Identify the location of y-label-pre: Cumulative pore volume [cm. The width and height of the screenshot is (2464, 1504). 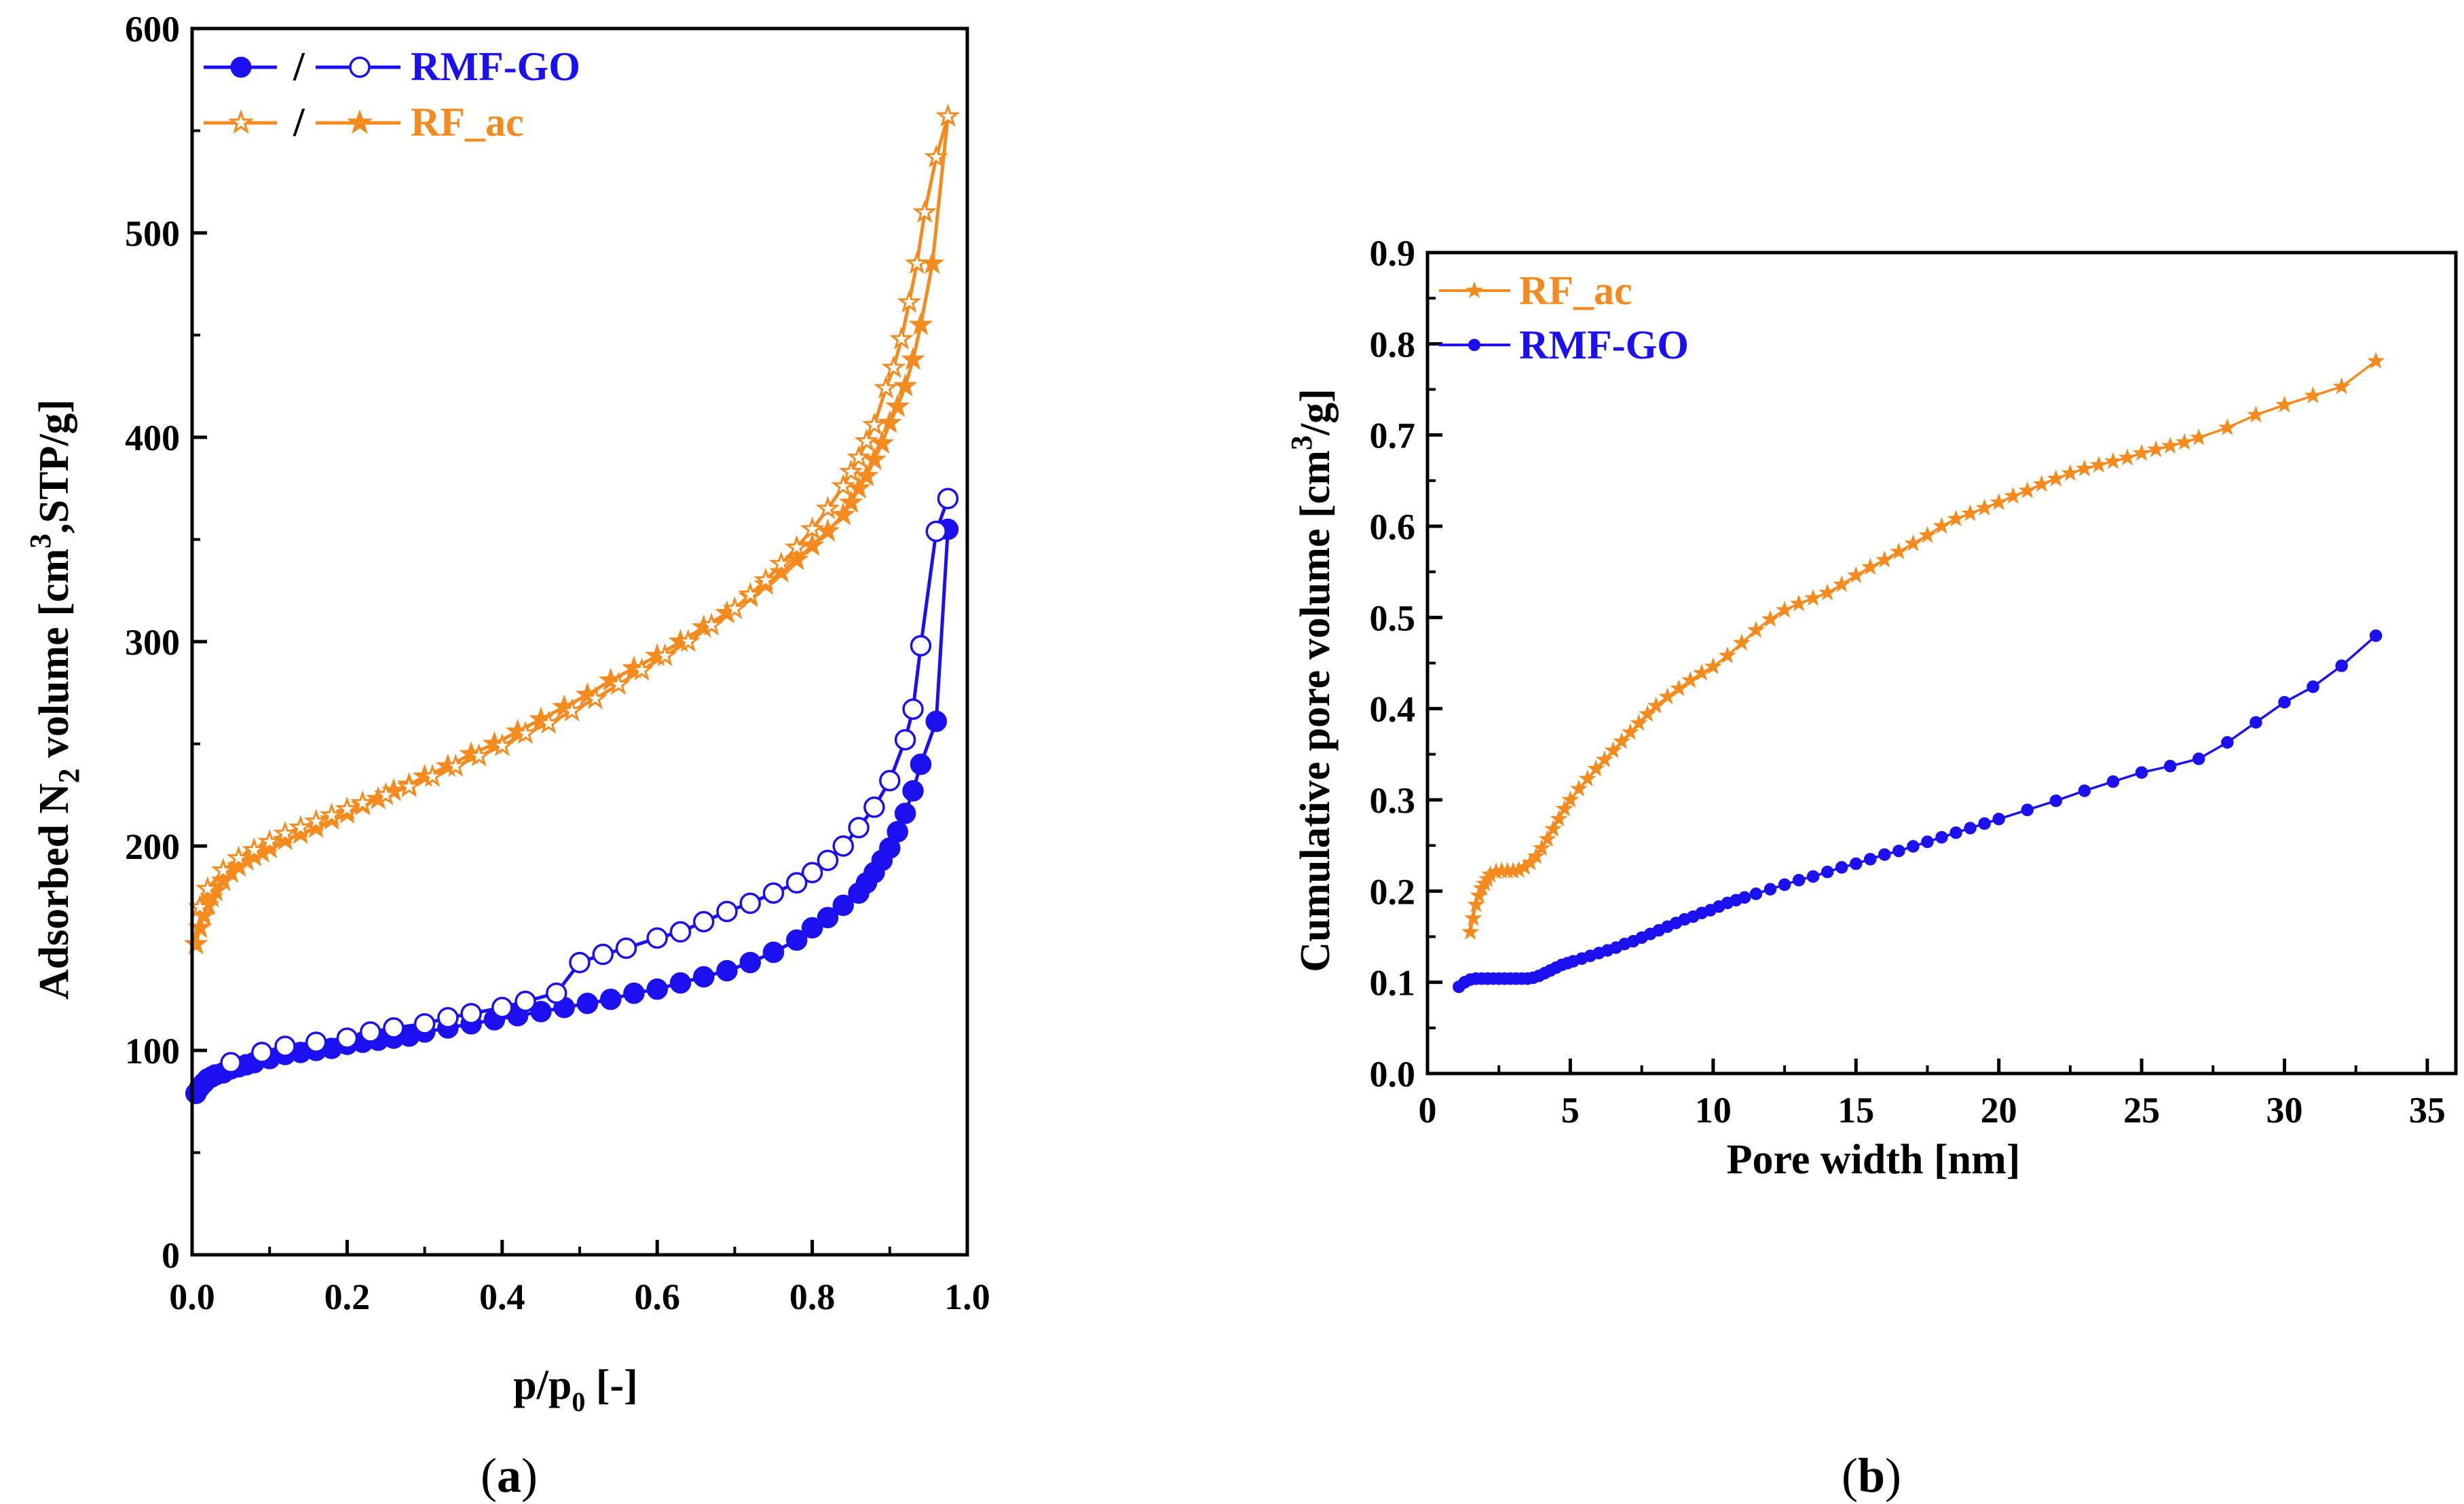
(1315, 711).